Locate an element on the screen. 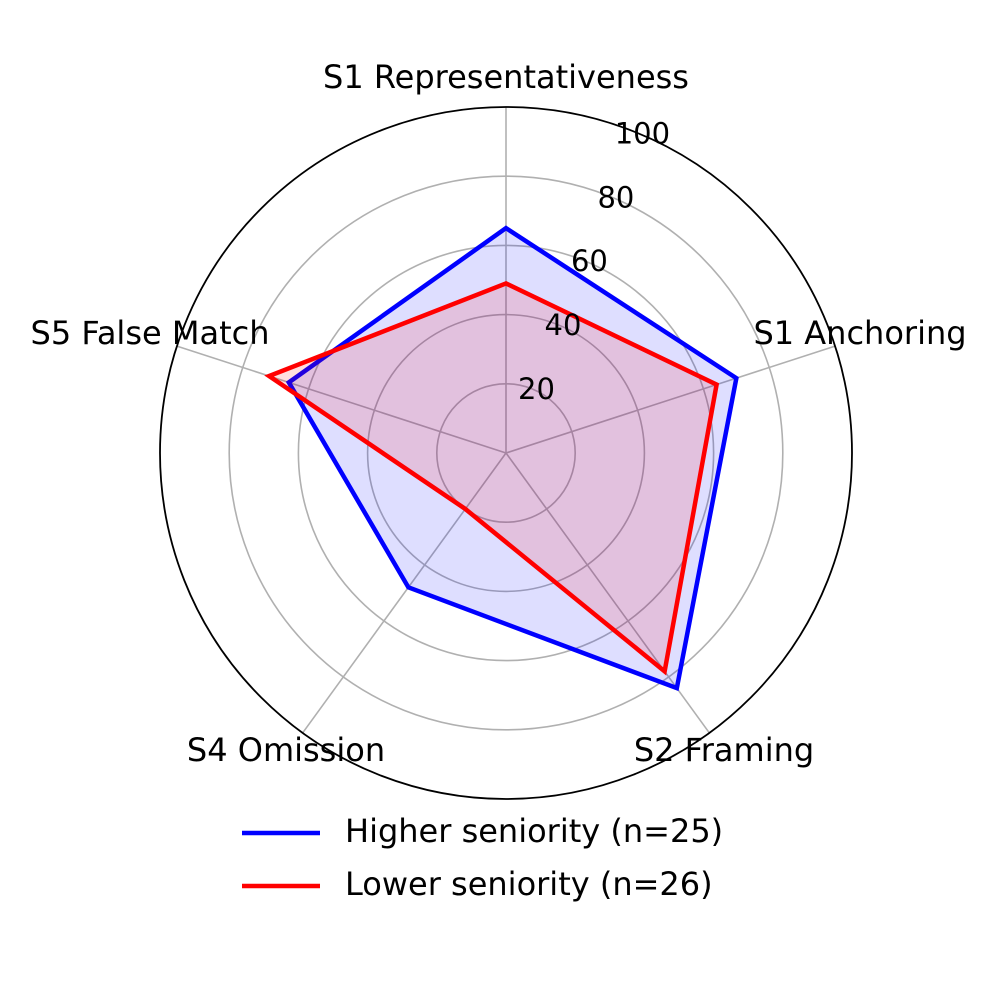 The image size is (996, 996). r-tick-label: 20 is located at coordinates (536, 389).